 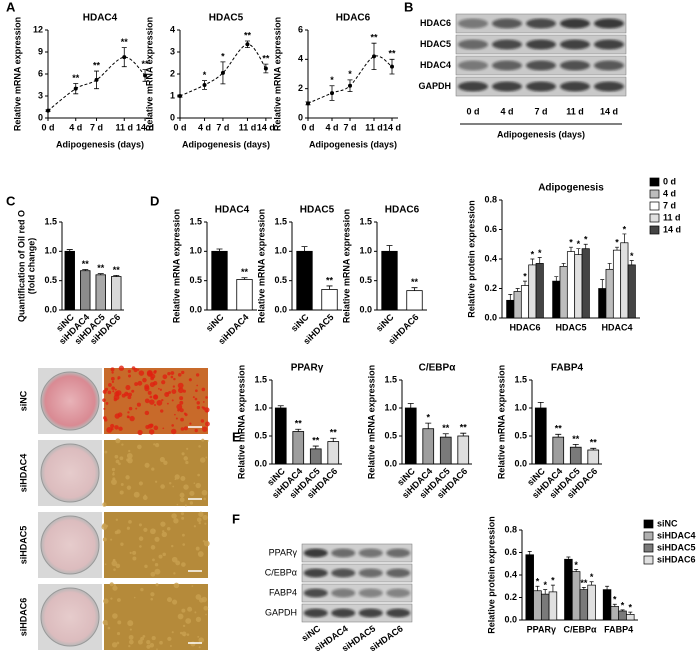 I want to click on x-tick-label: siNC, so click(x=300, y=323).